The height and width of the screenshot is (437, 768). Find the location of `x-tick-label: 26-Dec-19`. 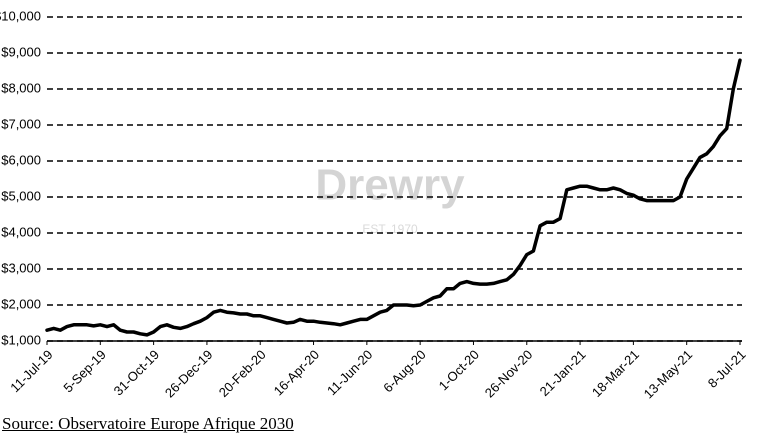

x-tick-label: 26-Dec-19 is located at coordinates (189, 374).